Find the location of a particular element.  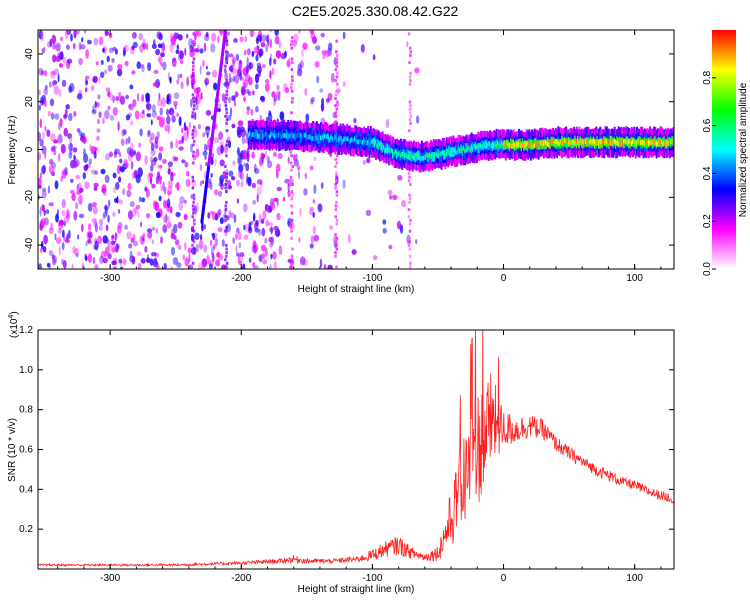

x-tick-label: 0 is located at coordinates (504, 578).